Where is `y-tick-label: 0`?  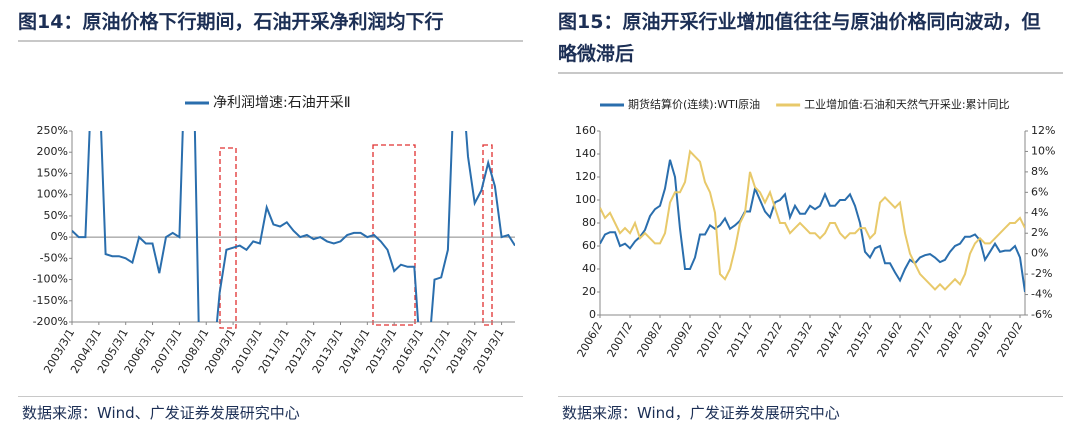
y-tick-label: 0 is located at coordinates (592, 314).